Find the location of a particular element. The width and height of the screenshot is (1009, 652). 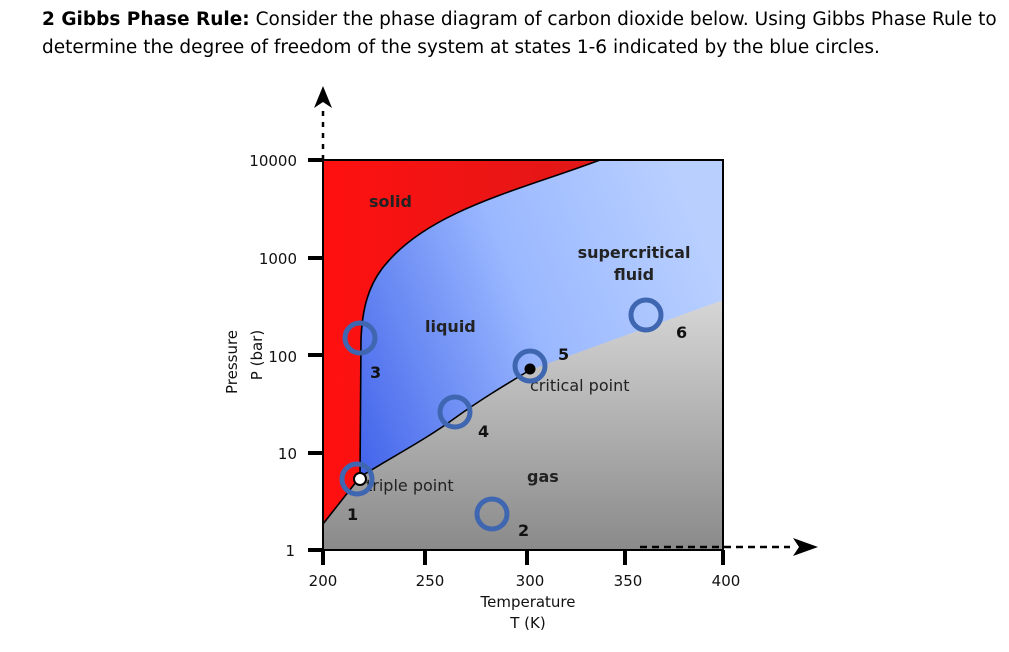

x-ticks is located at coordinates (523, 557).